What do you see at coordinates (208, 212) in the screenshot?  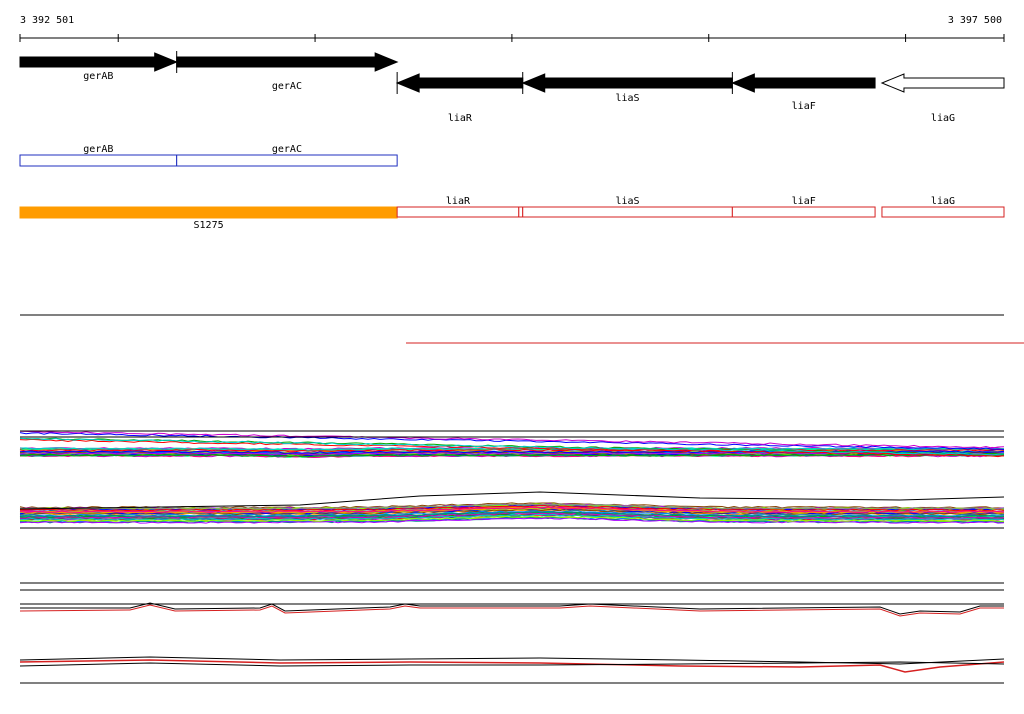 I see `highlighted-segment-S1275` at bounding box center [208, 212].